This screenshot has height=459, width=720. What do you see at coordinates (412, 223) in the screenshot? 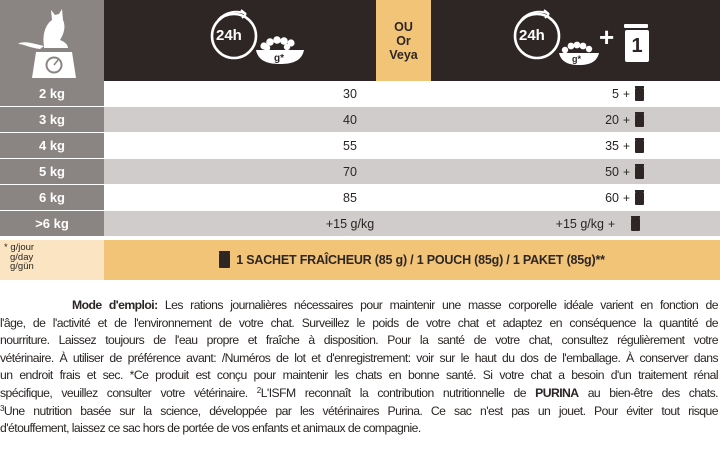
I see `row-values: +15 g/kg +15 g/kg +` at bounding box center [412, 223].